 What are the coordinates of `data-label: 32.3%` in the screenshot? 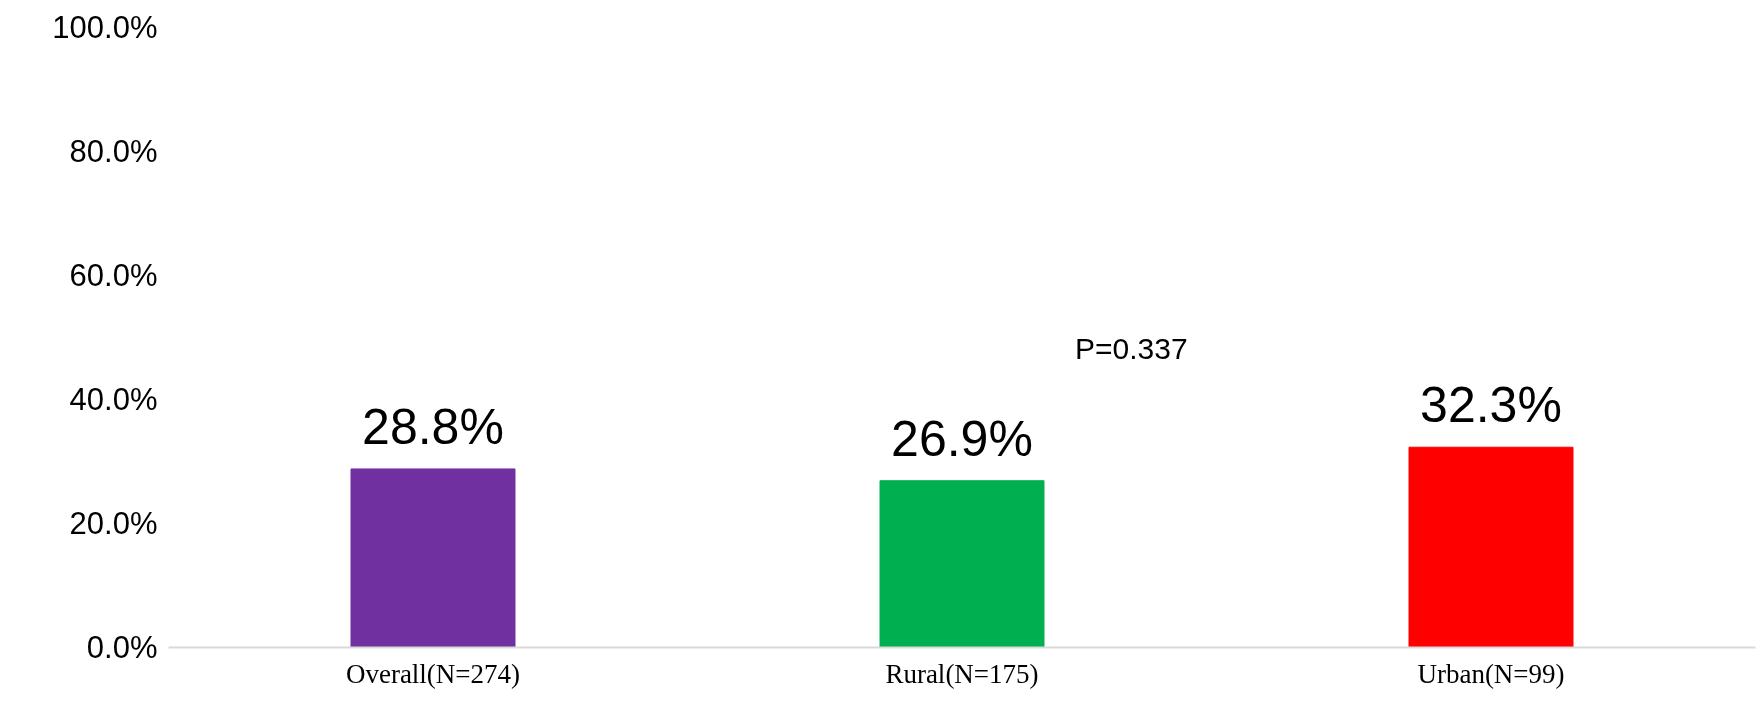 It's located at (1491, 405).